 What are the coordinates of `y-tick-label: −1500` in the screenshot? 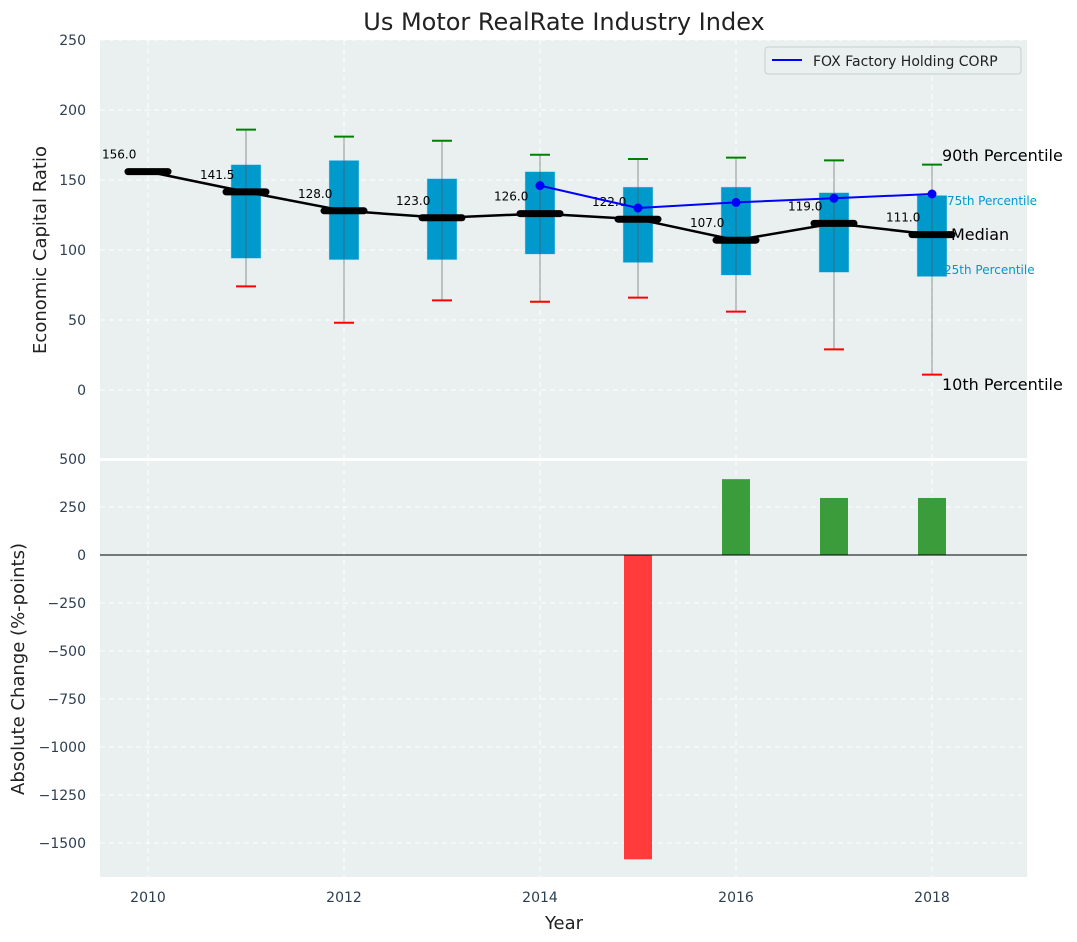 It's located at (62, 844).